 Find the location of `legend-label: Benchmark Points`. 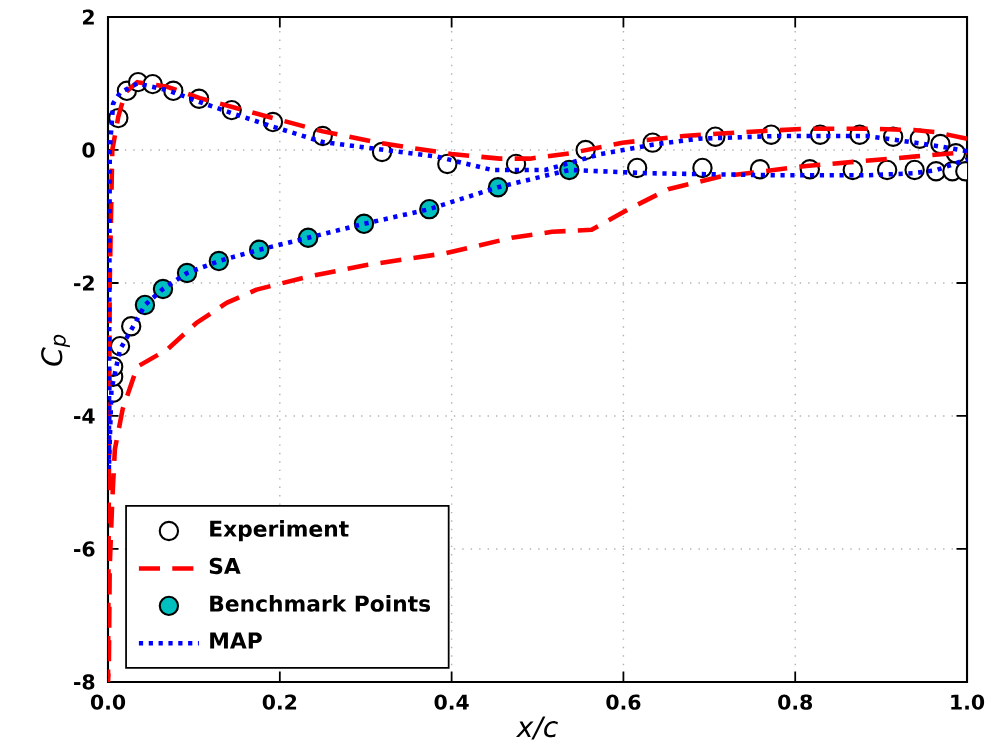

legend-label: Benchmark Points is located at coordinates (320, 603).